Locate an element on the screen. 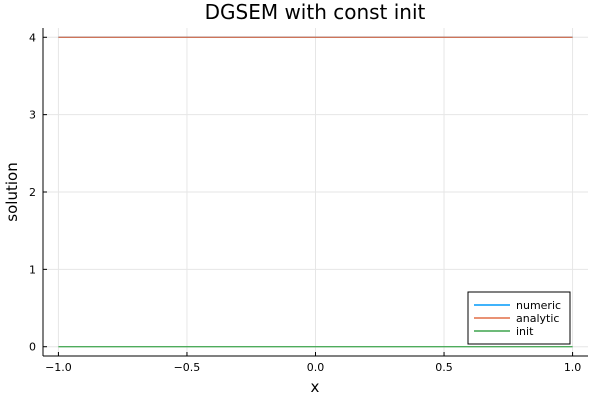  x-tick-label: −1.0 is located at coordinates (58, 367).